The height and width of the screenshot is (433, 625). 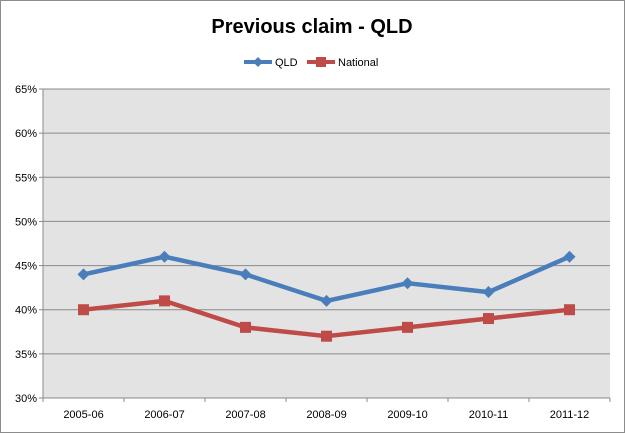 I want to click on y-tick-label: 45%, so click(x=26, y=267).